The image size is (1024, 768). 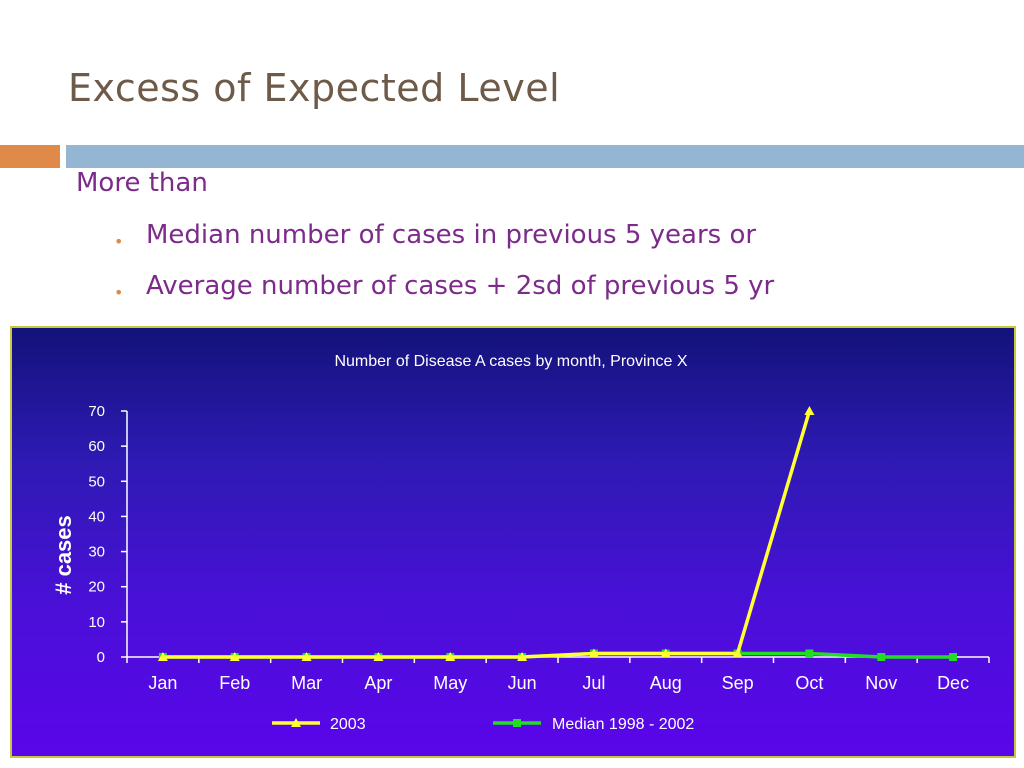 What do you see at coordinates (101, 657) in the screenshot?
I see `y-tick-label: 0` at bounding box center [101, 657].